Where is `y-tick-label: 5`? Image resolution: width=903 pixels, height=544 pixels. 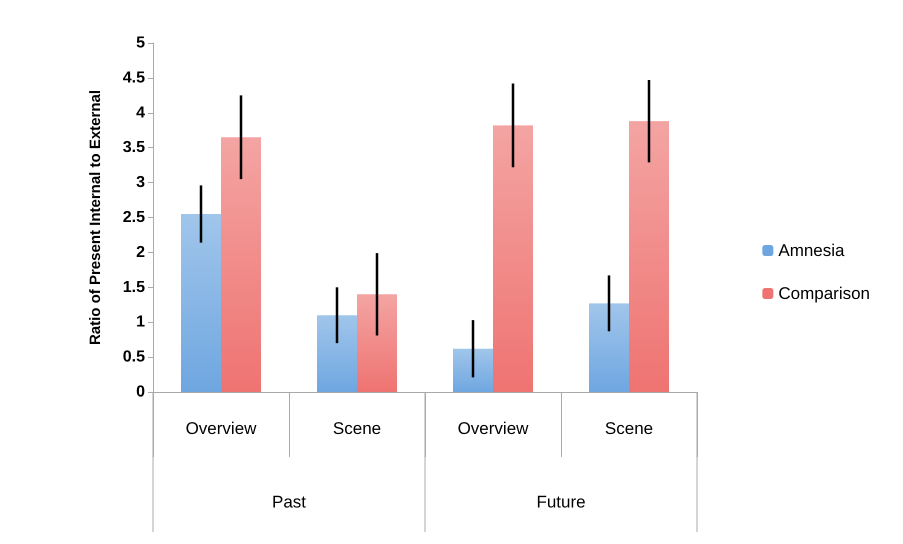 y-tick-label: 5 is located at coordinates (141, 43).